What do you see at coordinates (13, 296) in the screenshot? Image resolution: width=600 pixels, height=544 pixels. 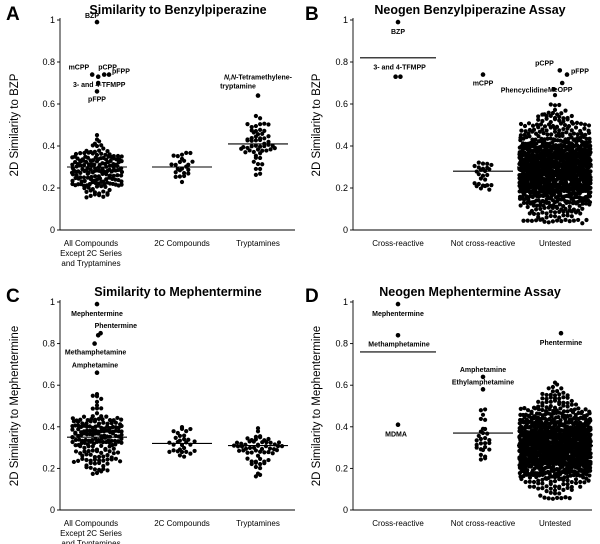 I see `panel-letter: C` at bounding box center [13, 296].